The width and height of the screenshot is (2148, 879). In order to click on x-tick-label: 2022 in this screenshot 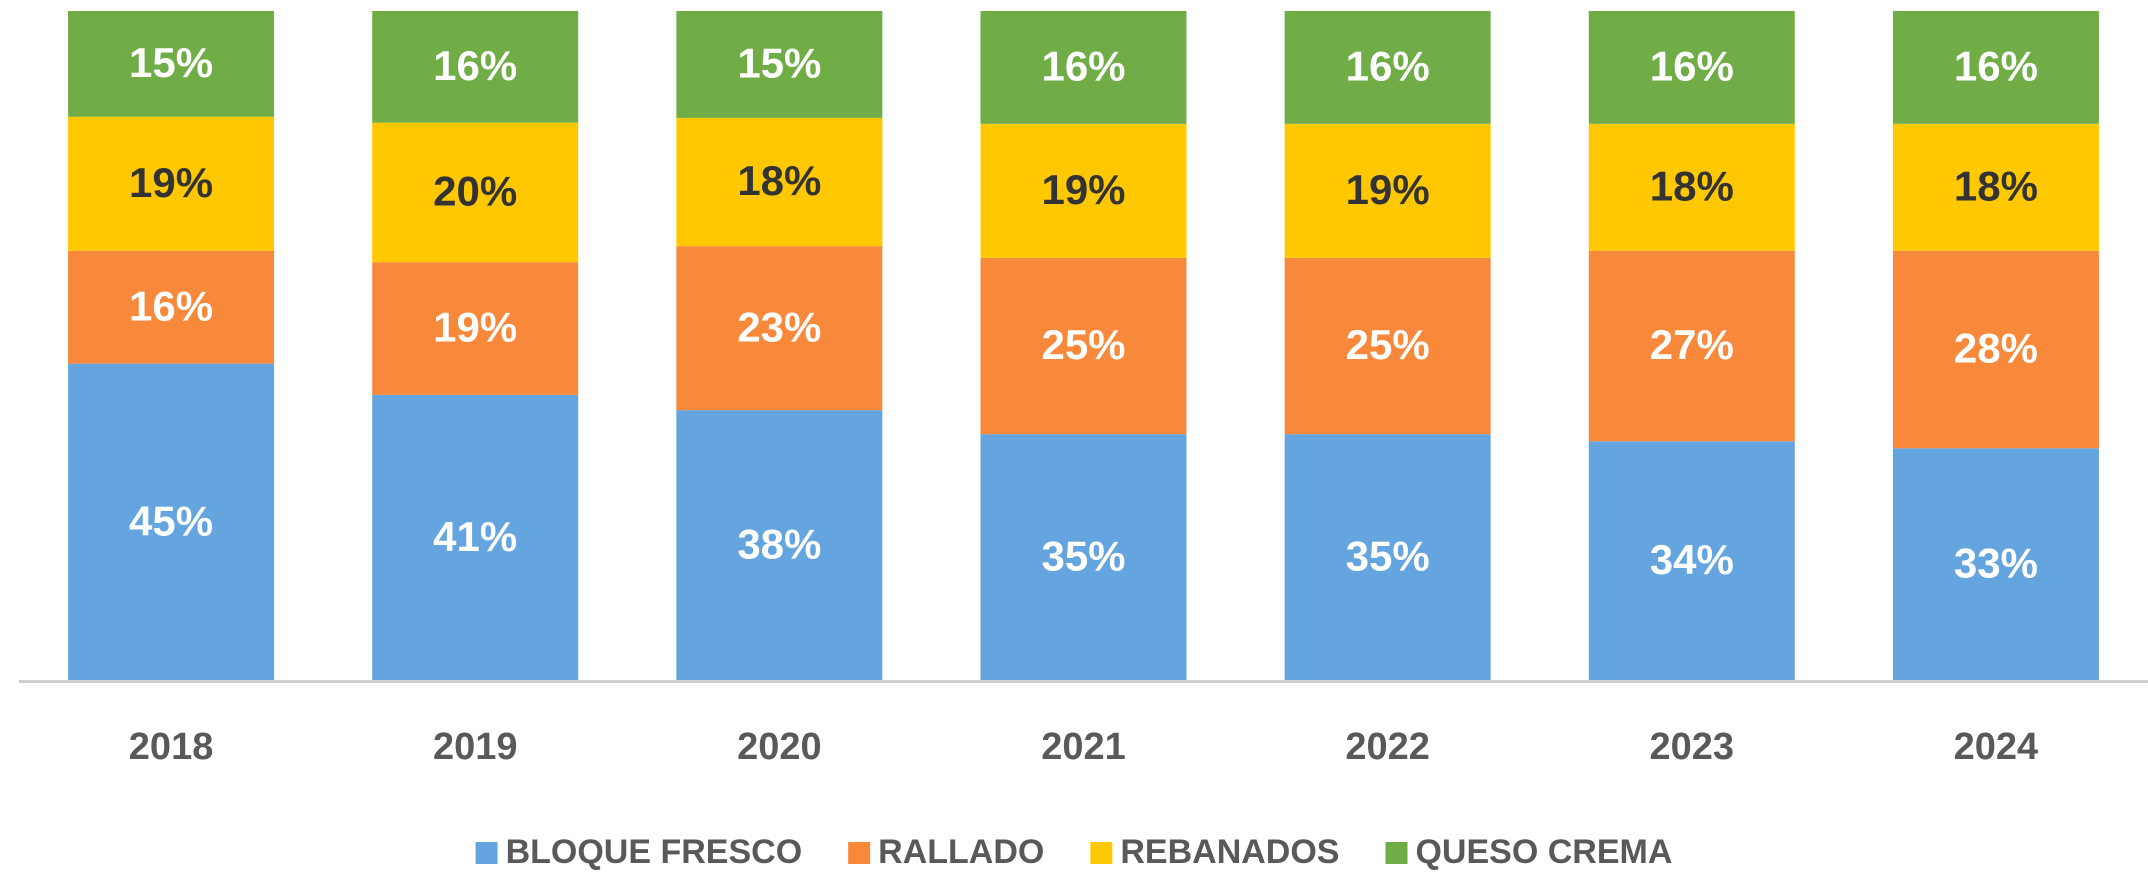, I will do `click(1387, 747)`.